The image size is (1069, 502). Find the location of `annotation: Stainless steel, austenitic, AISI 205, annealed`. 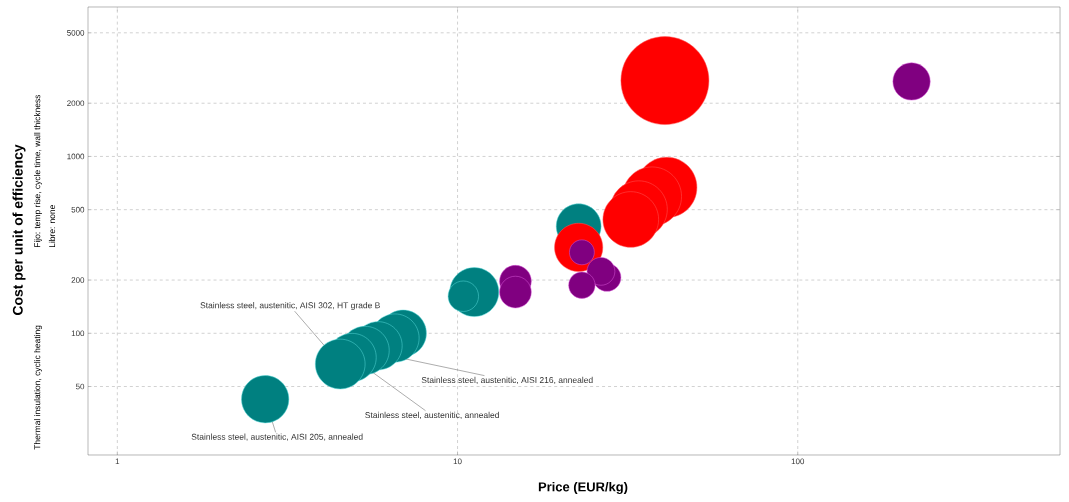

annotation: Stainless steel, austenitic, AISI 205, annealed is located at coordinates (277, 437).